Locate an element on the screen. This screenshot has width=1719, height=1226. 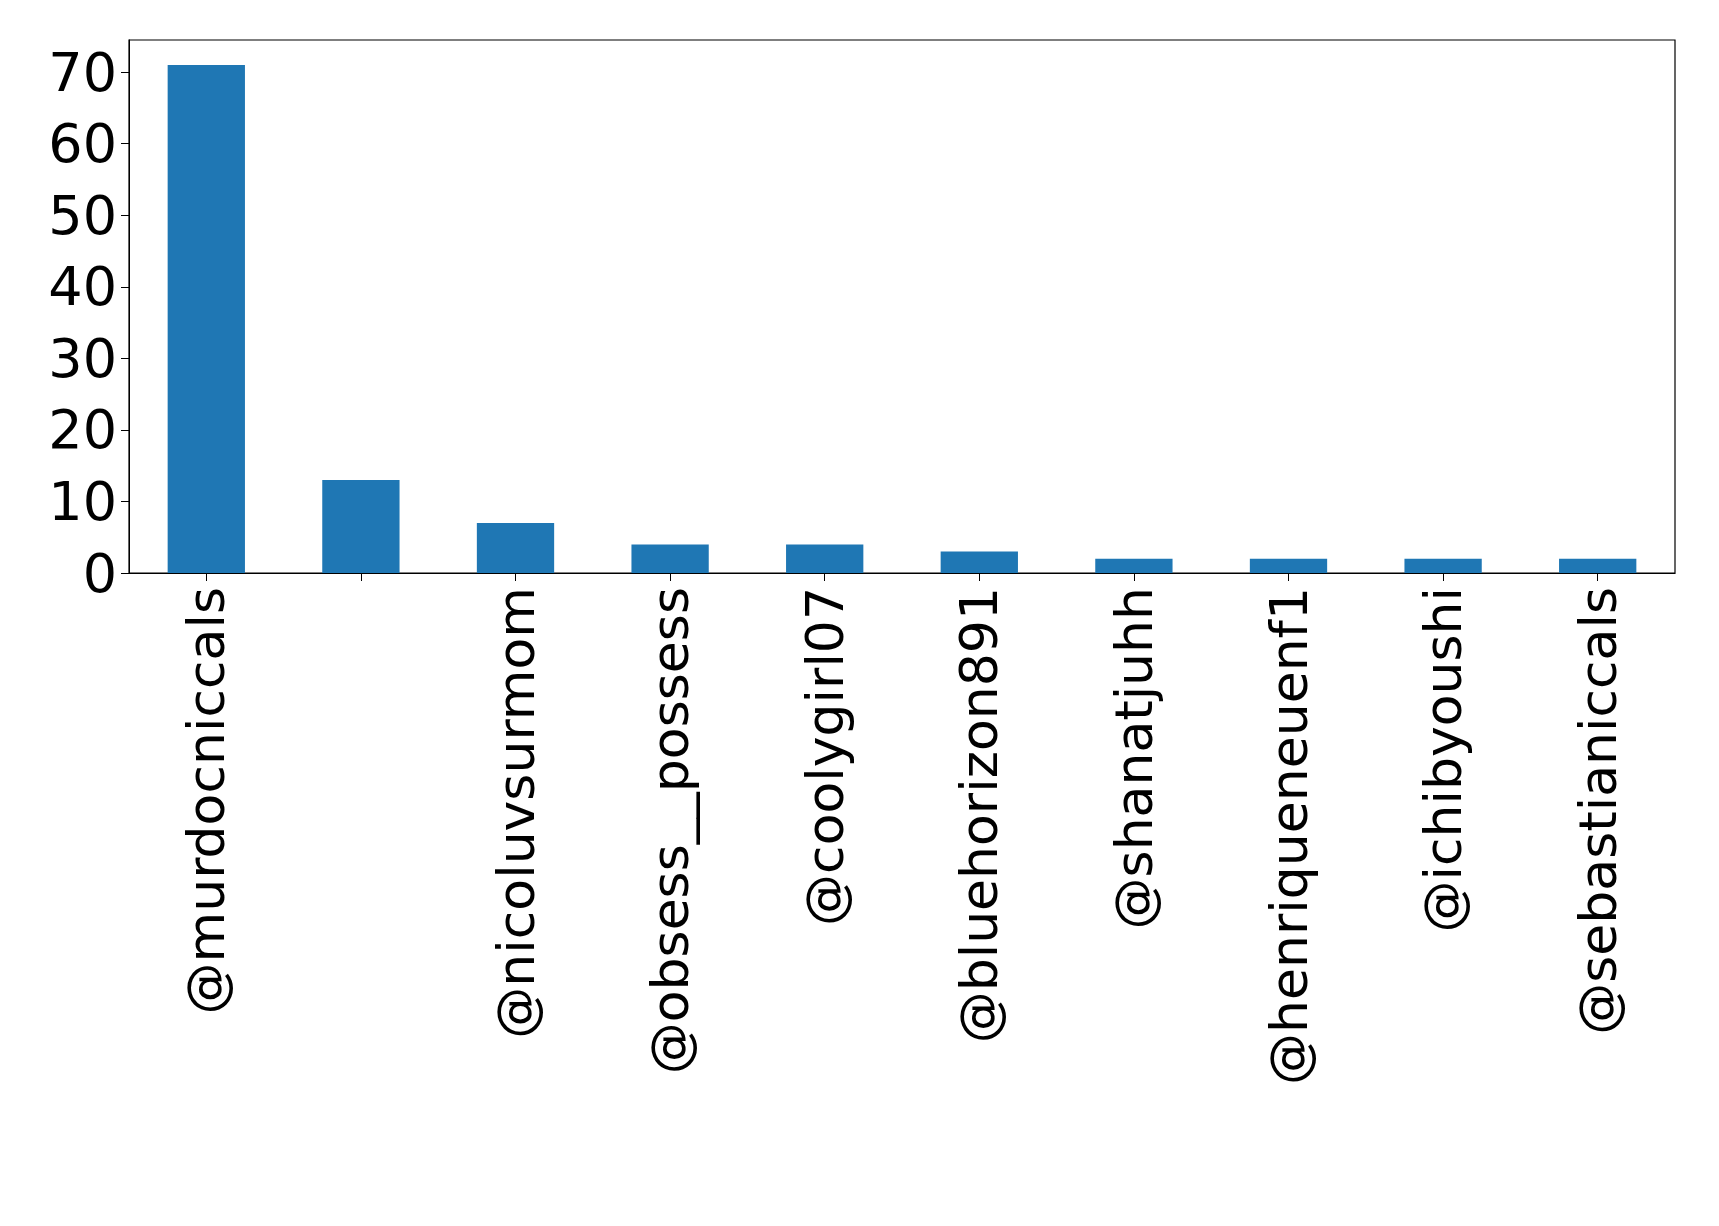
y-tick-label: 50 is located at coordinates (82, 215).